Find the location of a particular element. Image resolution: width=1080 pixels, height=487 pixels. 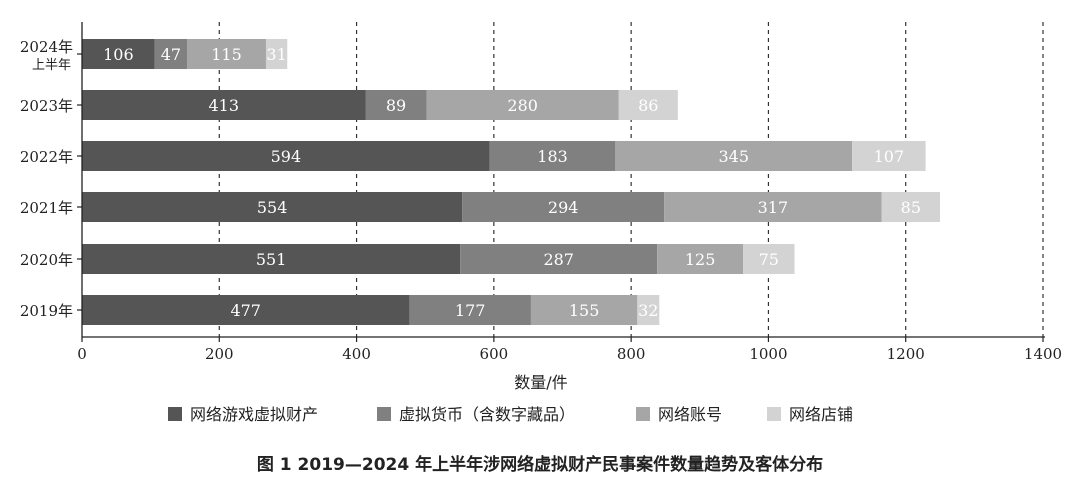

data-label-2-2: 345 is located at coordinates (733, 156).